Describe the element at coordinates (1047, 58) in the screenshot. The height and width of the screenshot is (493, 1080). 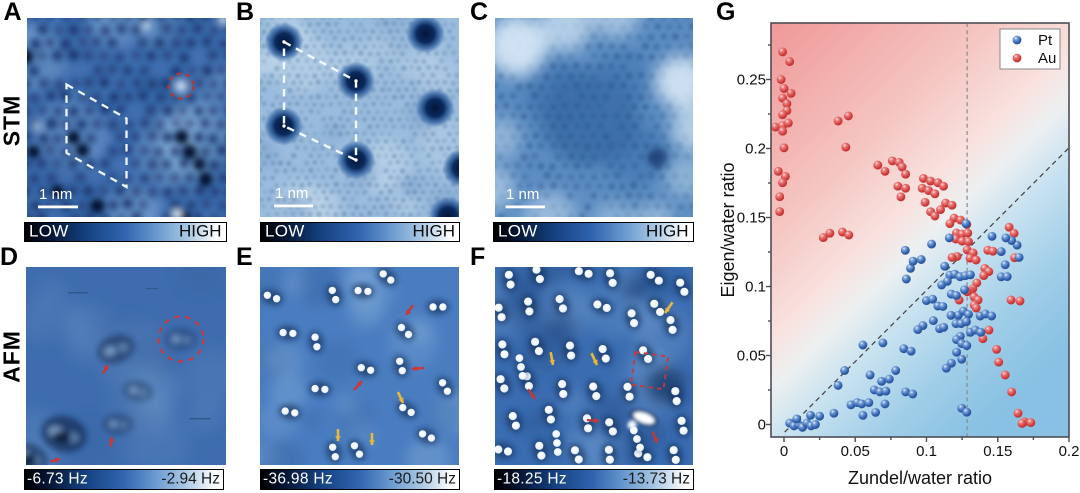
I see `svg-text: Au` at that location.